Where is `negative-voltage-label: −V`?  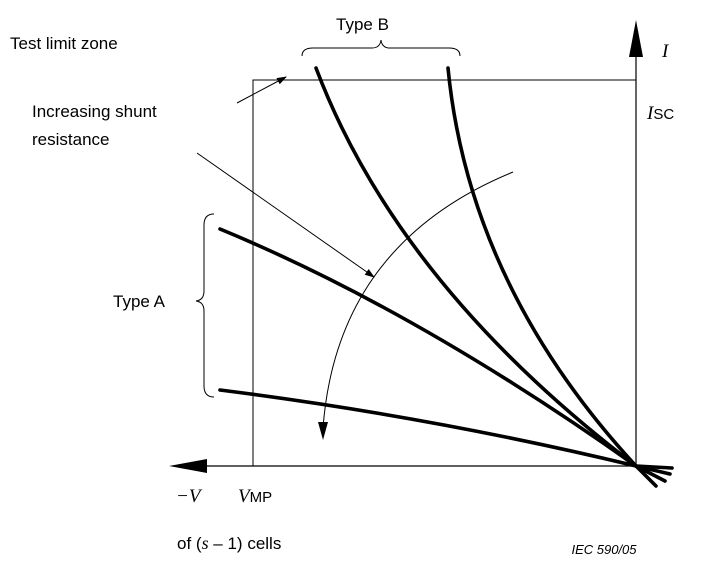
negative-voltage-label: −V is located at coordinates (189, 496).